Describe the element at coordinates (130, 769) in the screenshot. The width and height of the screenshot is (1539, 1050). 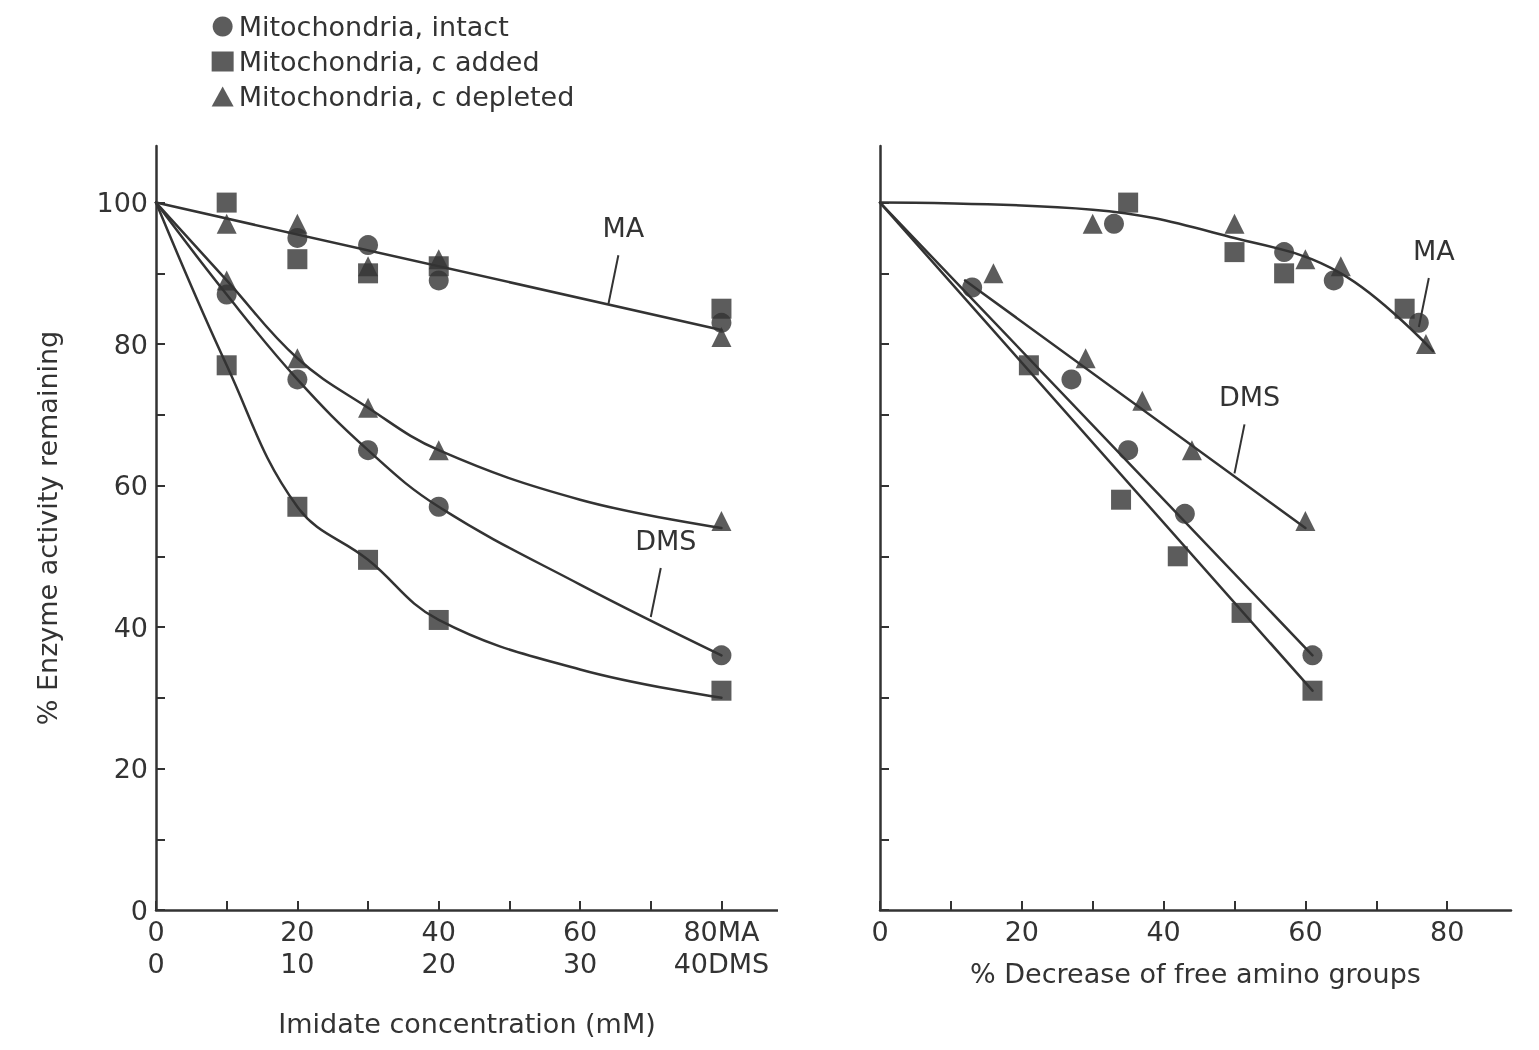
I see `y-tick-label: 20` at that location.